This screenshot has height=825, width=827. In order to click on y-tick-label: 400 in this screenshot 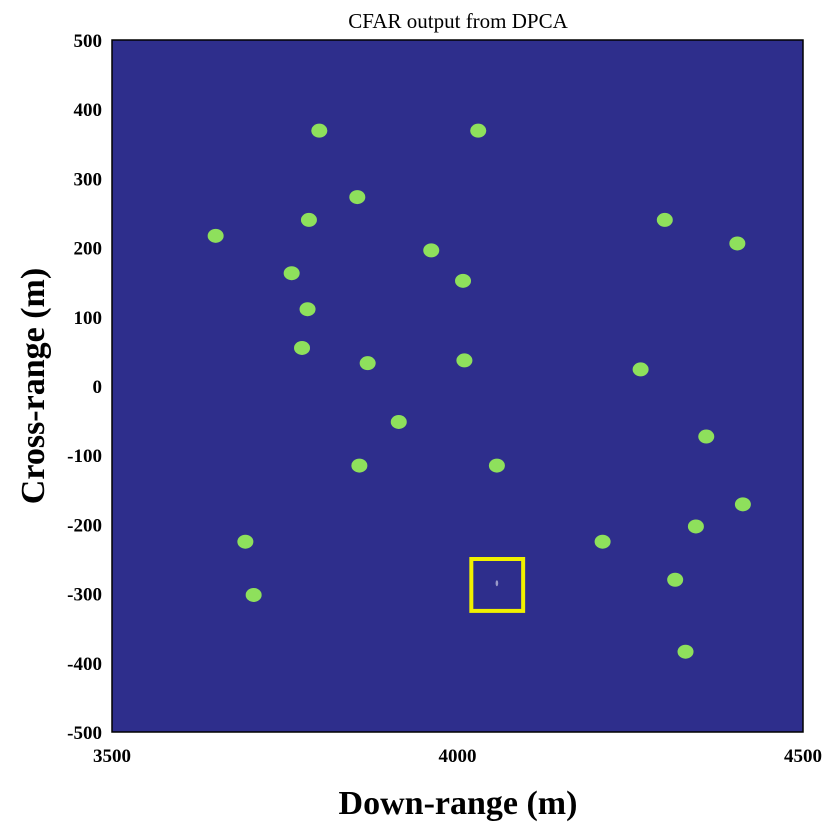, I will do `click(88, 110)`.